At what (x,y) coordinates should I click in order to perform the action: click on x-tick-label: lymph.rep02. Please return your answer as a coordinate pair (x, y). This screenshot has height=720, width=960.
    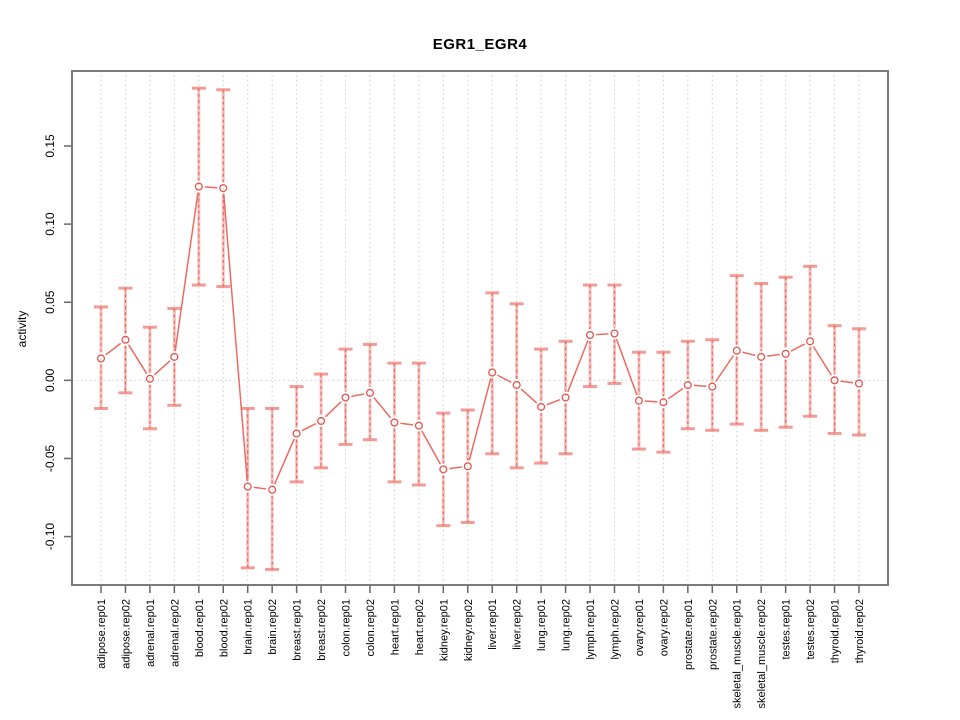
    Looking at the image, I should click on (615, 629).